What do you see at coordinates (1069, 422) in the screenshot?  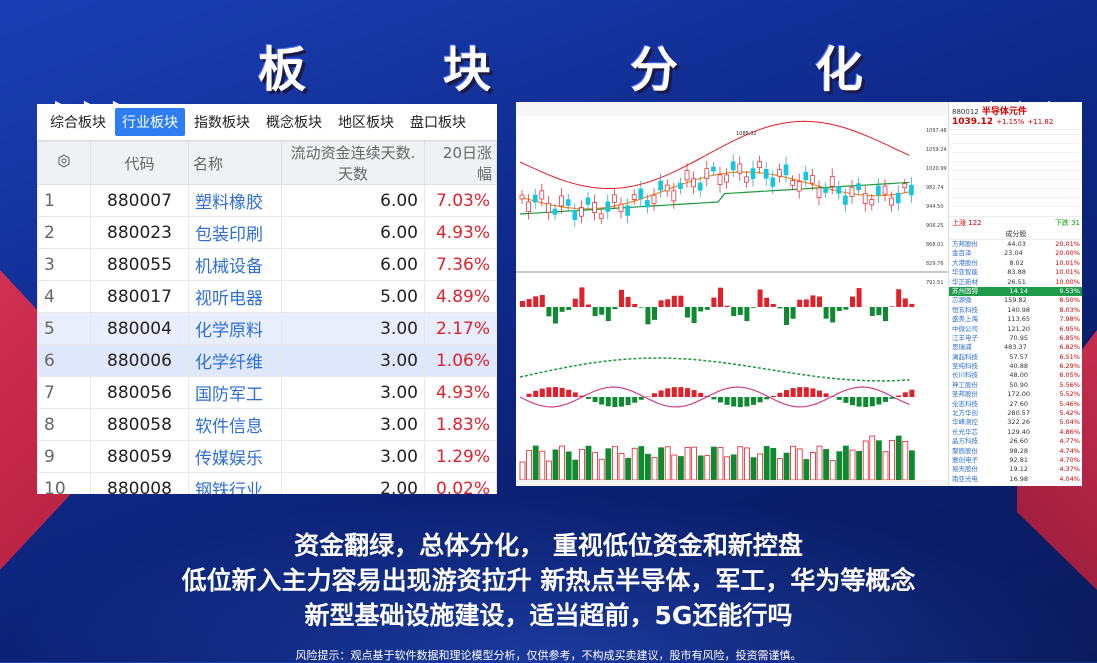 I see `constituent-c: 5.04%` at bounding box center [1069, 422].